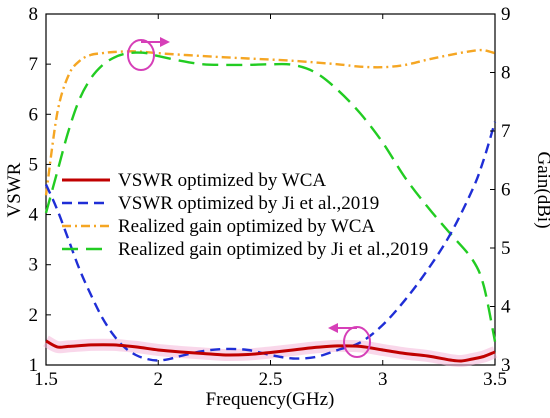 This screenshot has width=550, height=418. What do you see at coordinates (34, 315) in the screenshot?
I see `y-left-tick-label: 2` at bounding box center [34, 315].